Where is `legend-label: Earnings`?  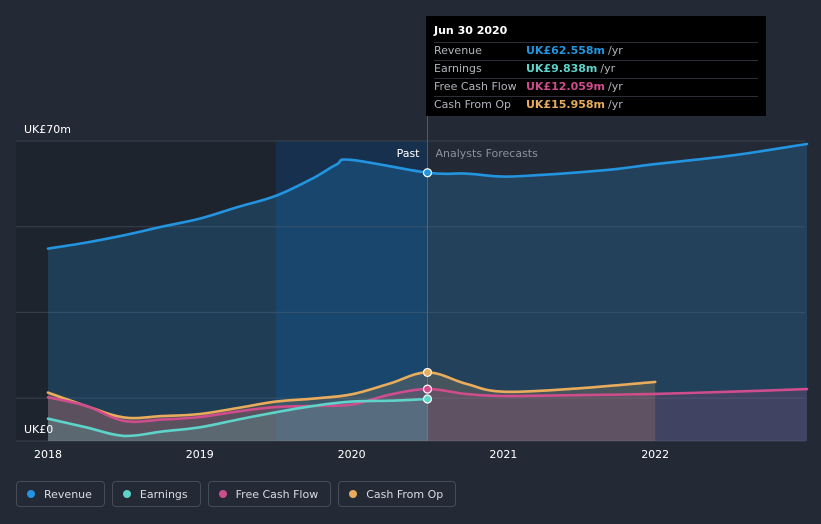
legend-label: Earnings is located at coordinates (163, 494).